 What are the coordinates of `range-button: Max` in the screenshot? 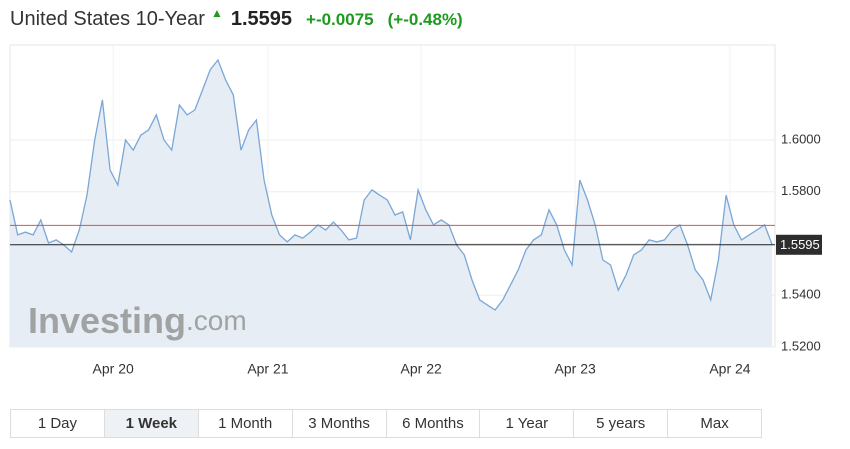 It's located at (714, 423).